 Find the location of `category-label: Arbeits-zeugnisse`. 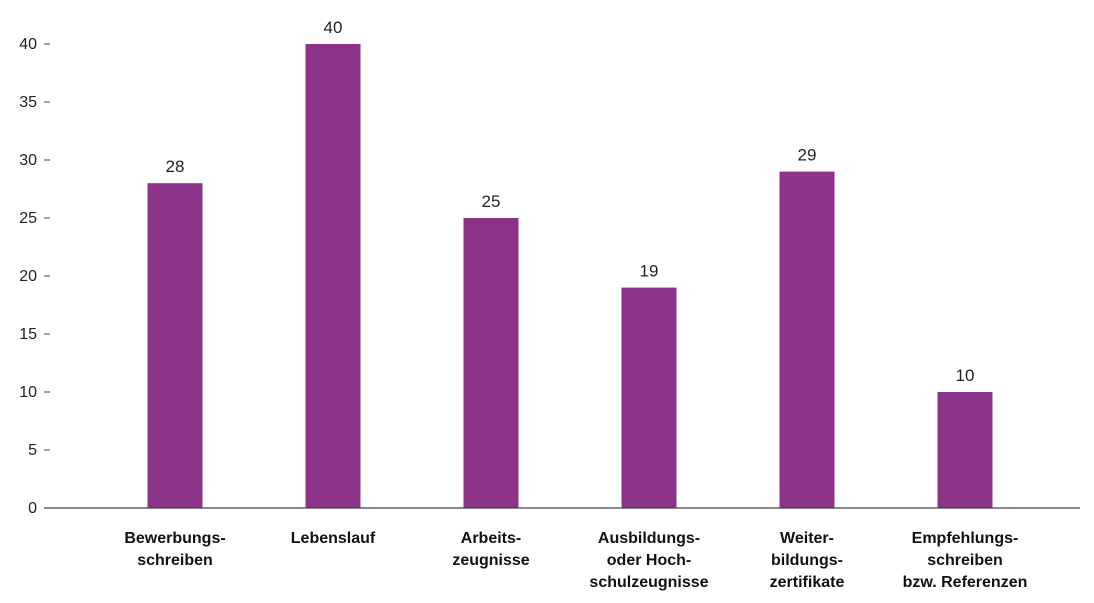

category-label: Arbeits-zeugnisse is located at coordinates (490, 549).